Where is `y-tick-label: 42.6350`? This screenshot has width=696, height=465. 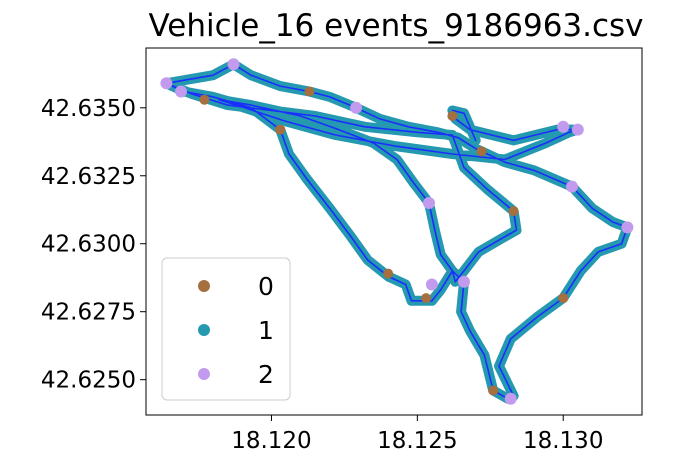
y-tick-label: 42.6350 is located at coordinates (88, 109).